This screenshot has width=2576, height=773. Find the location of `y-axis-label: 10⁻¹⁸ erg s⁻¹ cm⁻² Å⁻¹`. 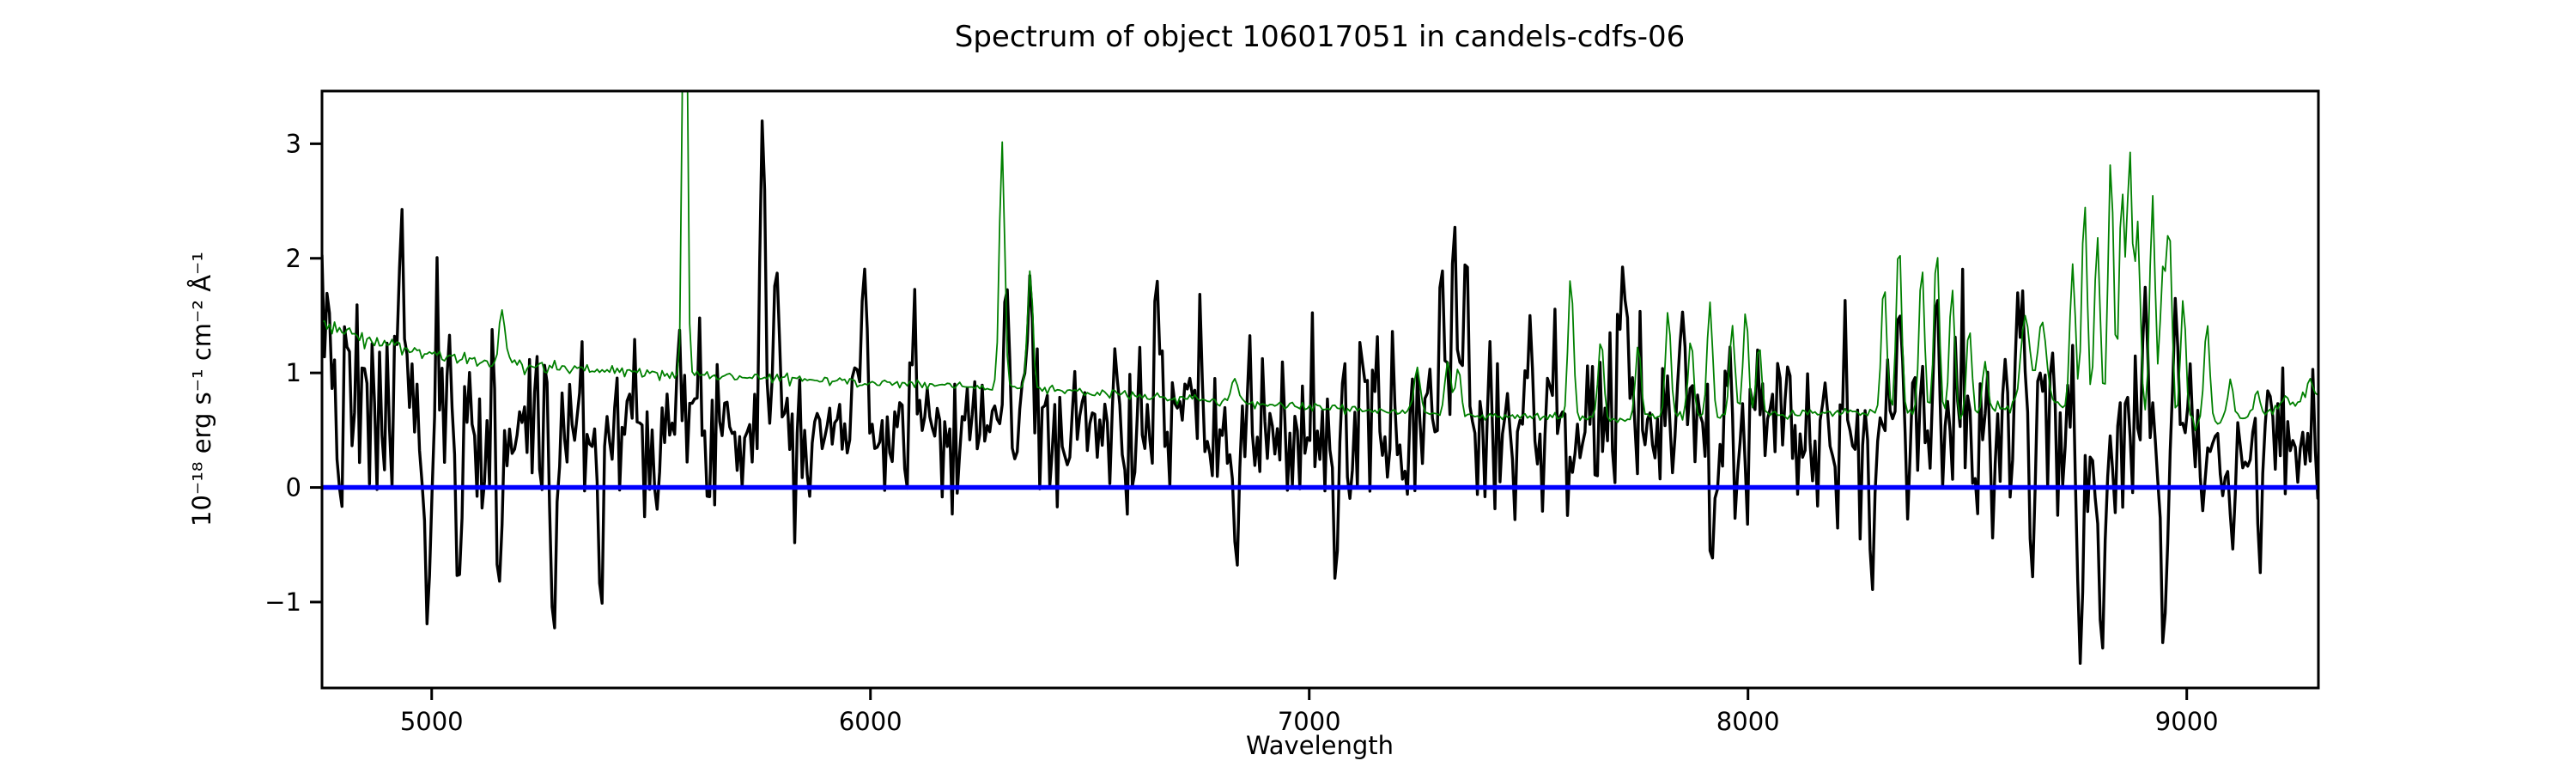

y-axis-label: 10⁻¹⁸ erg s⁻¹ cm⁻² Å⁻¹ is located at coordinates (202, 389).